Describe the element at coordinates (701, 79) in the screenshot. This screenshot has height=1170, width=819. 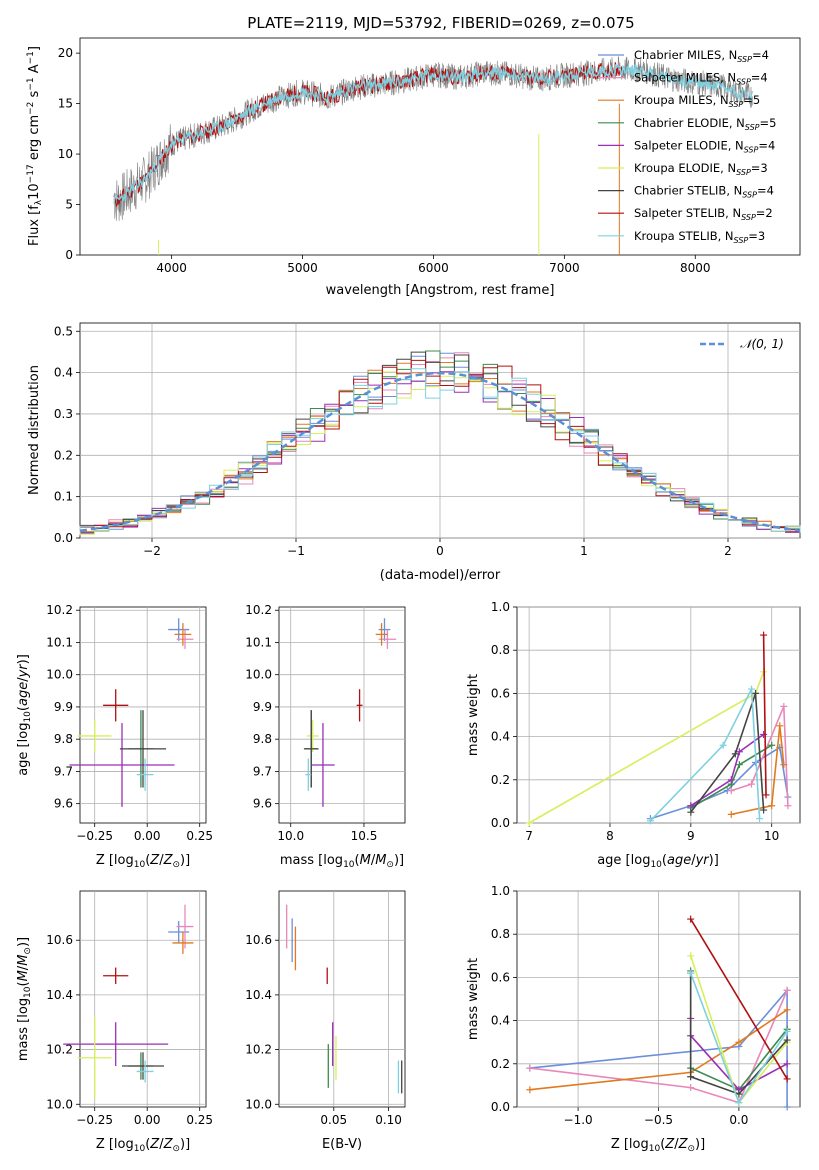
I see `legend-label-1: Salpeter MILES, NSSP=4` at that location.